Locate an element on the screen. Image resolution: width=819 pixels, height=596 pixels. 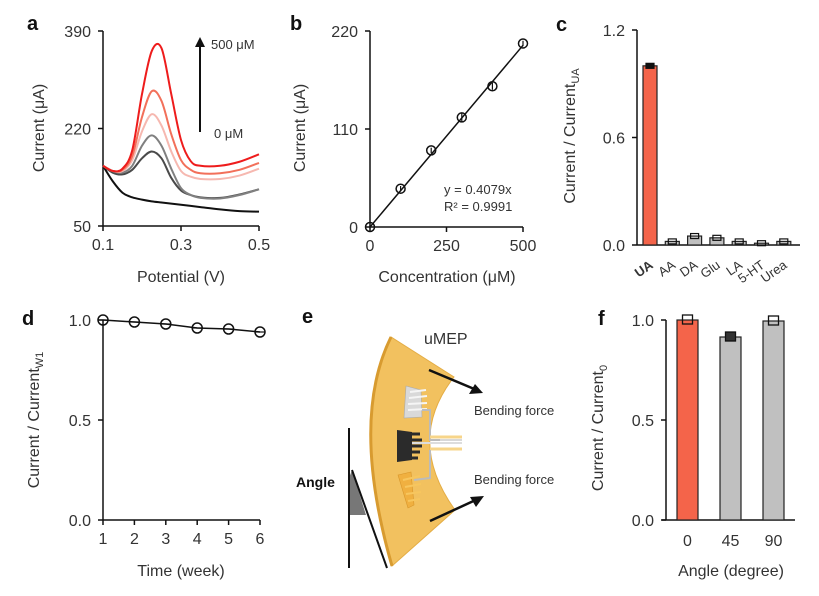
panel-e: e uMEP is located at coordinates (425, 437).